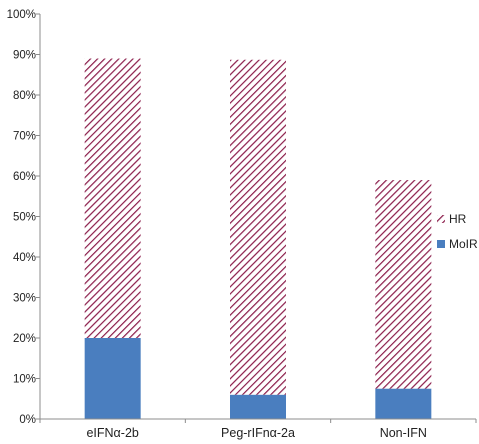 This screenshot has width=479, height=444. I want to click on y-tick-label: 80%, so click(24, 96).